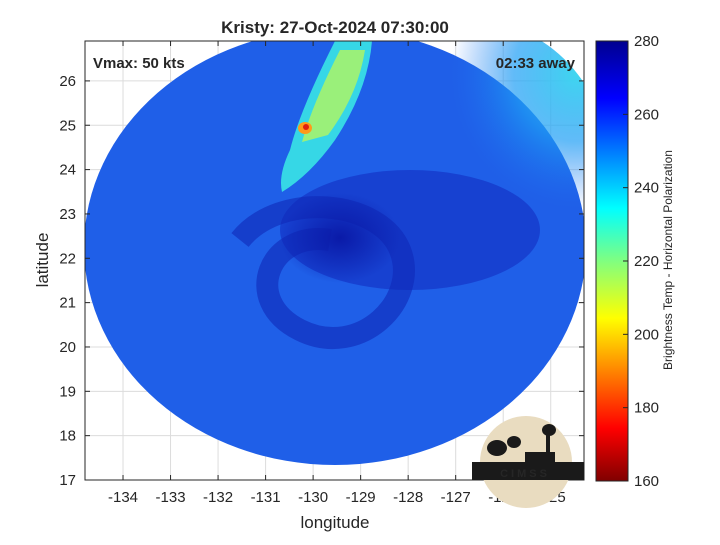  Describe the element at coordinates (646, 261) in the screenshot. I see `colorbar-tick-label: 220` at that location.